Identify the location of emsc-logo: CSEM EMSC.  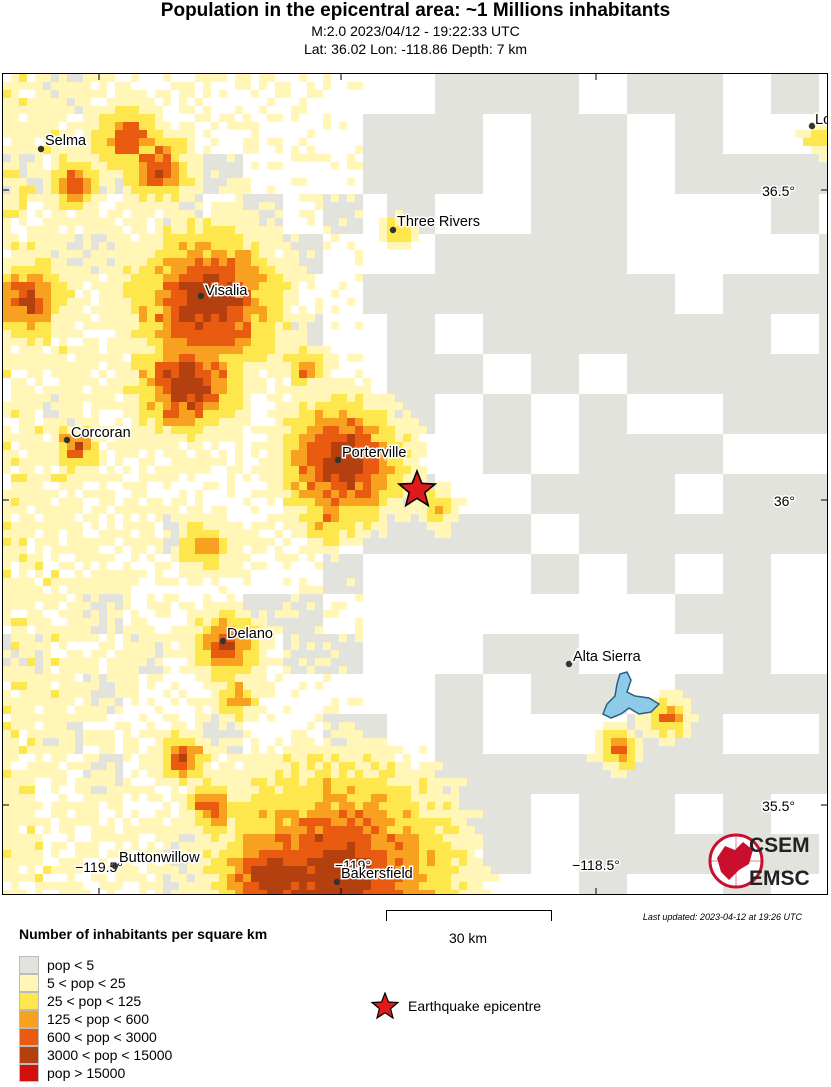
(759, 861).